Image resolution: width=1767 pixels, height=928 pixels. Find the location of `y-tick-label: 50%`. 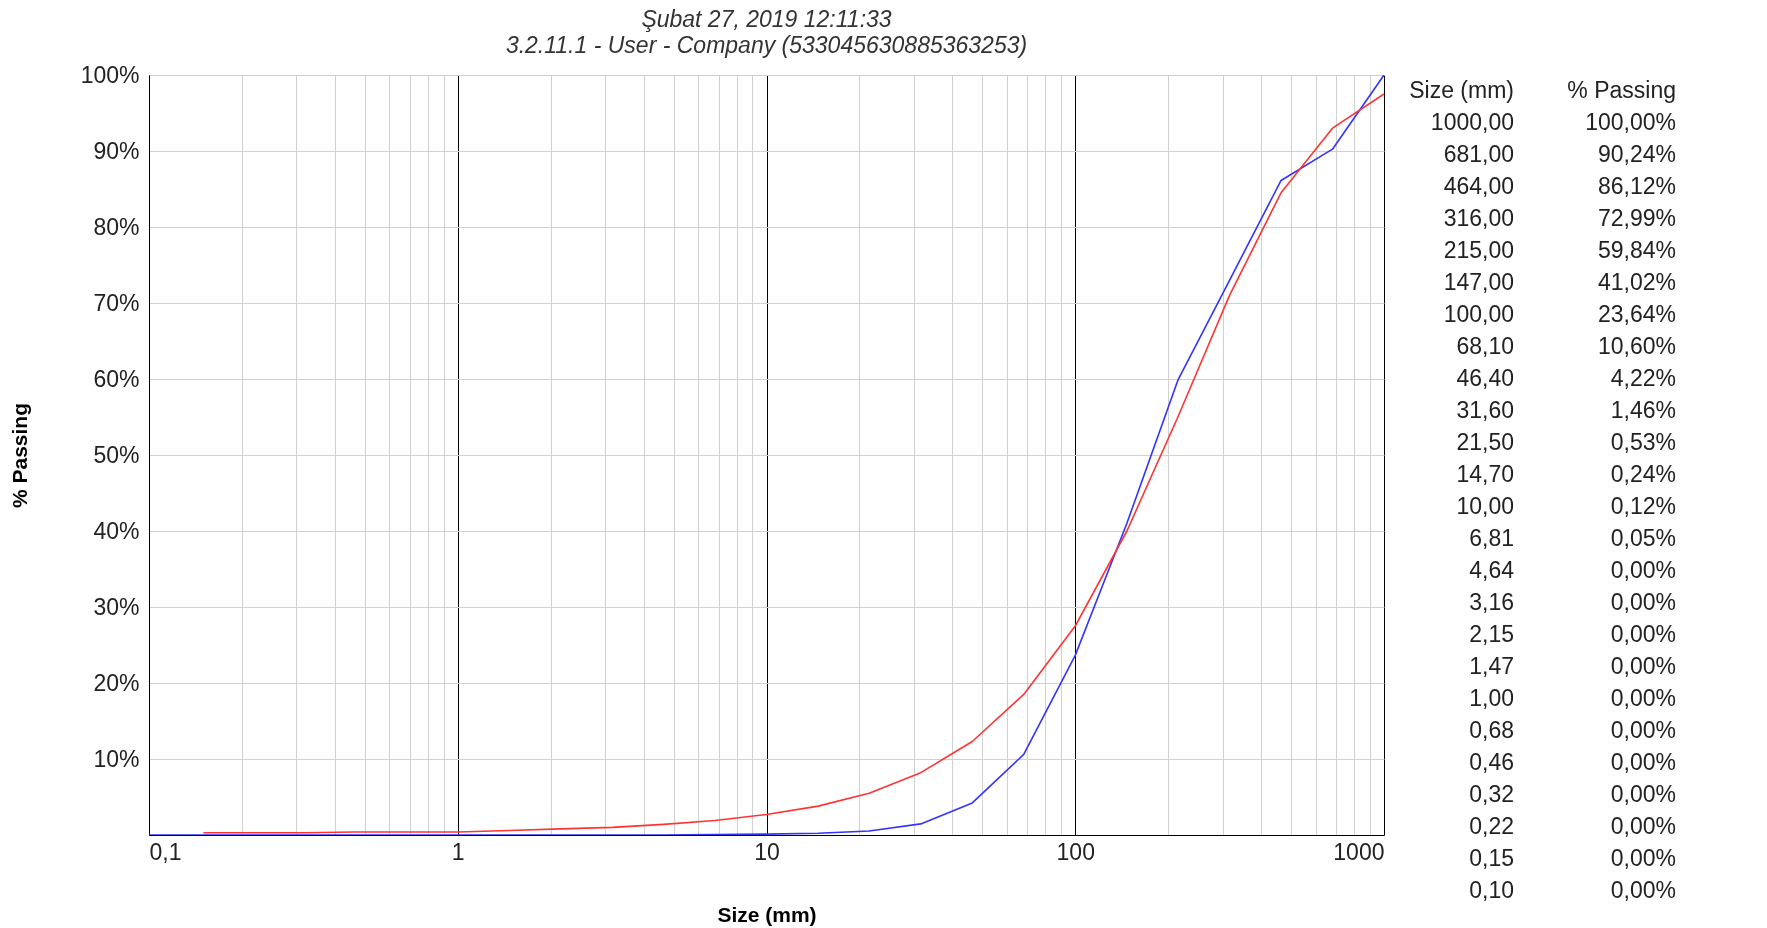

y-tick-label: 50% is located at coordinates (116, 454).